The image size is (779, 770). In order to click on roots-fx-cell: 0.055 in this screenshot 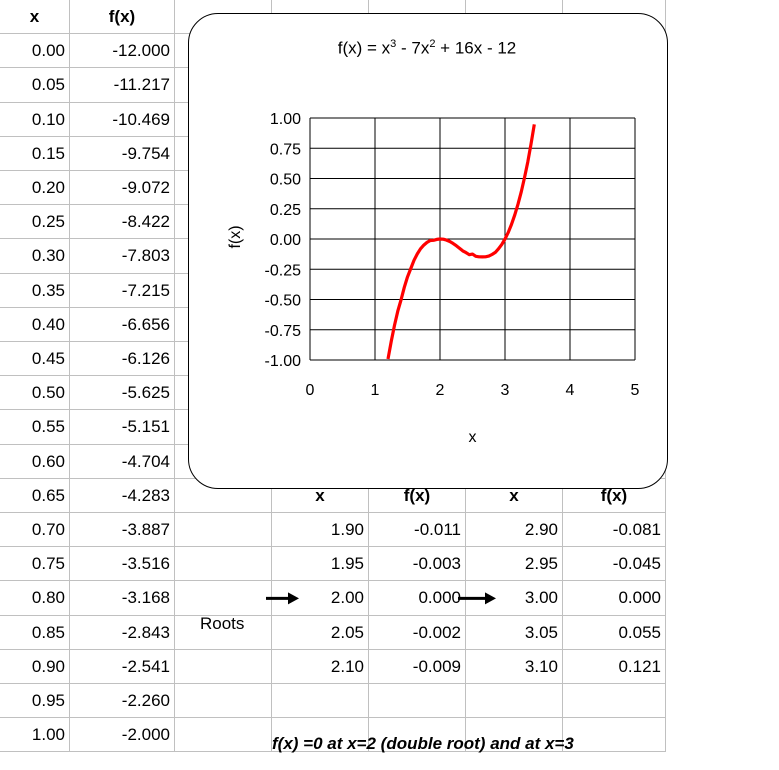, I will do `click(614, 632)`.